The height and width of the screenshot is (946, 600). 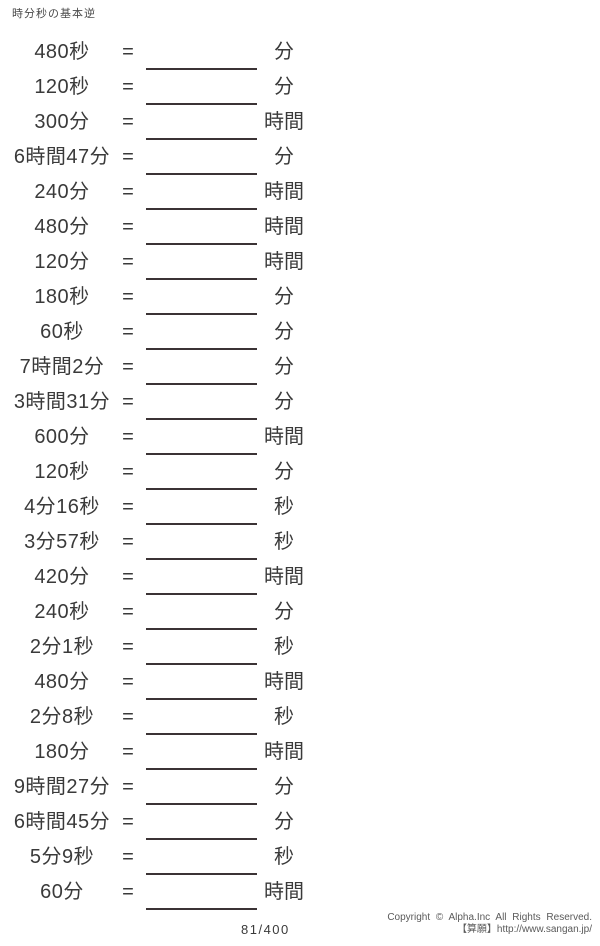 What do you see at coordinates (62, 647) in the screenshot?
I see `problem-expression: 2分1秒` at bounding box center [62, 647].